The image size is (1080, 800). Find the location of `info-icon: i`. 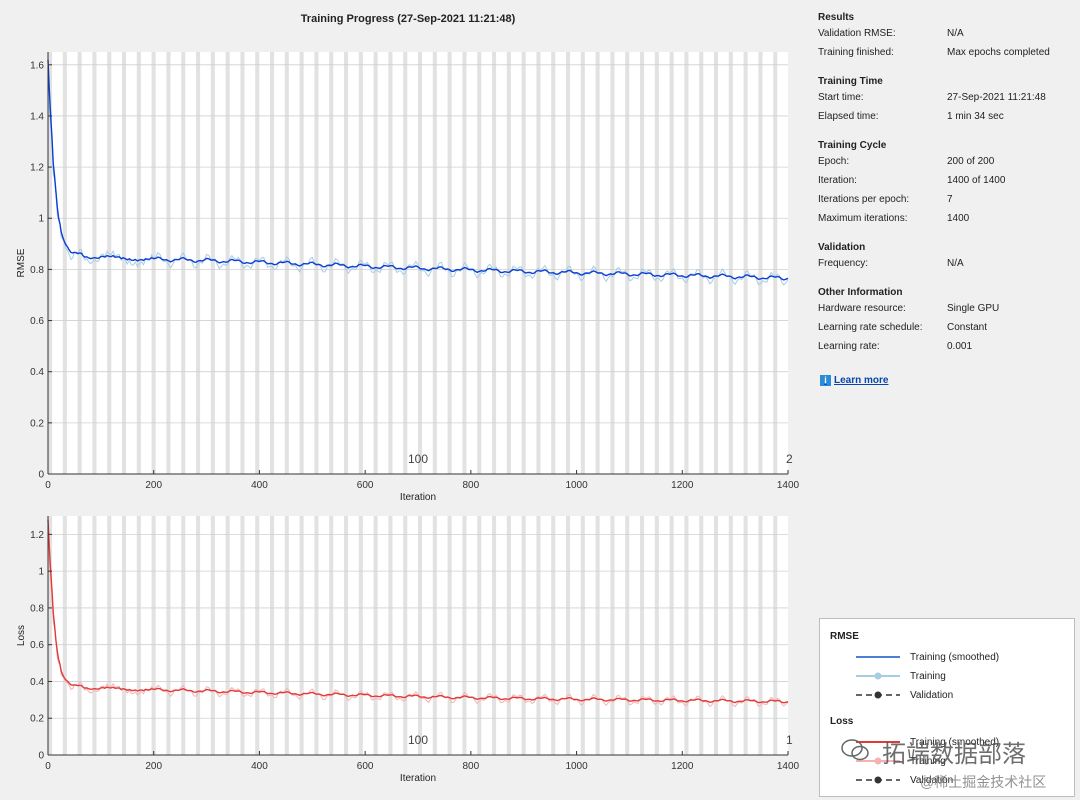

info-icon: i is located at coordinates (825, 380).